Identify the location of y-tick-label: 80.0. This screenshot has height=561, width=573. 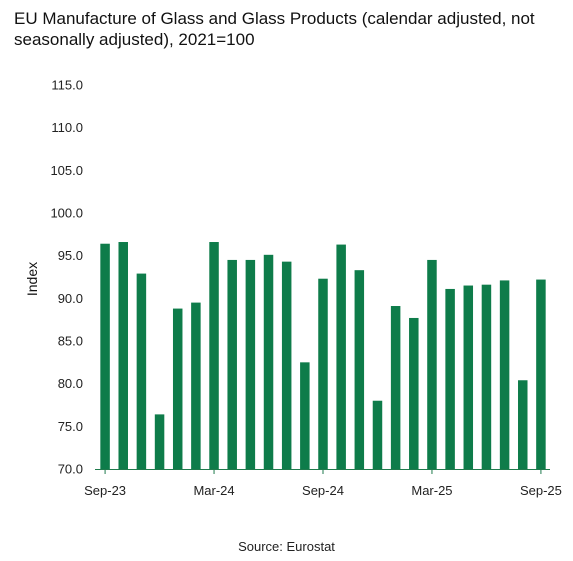
(70, 383).